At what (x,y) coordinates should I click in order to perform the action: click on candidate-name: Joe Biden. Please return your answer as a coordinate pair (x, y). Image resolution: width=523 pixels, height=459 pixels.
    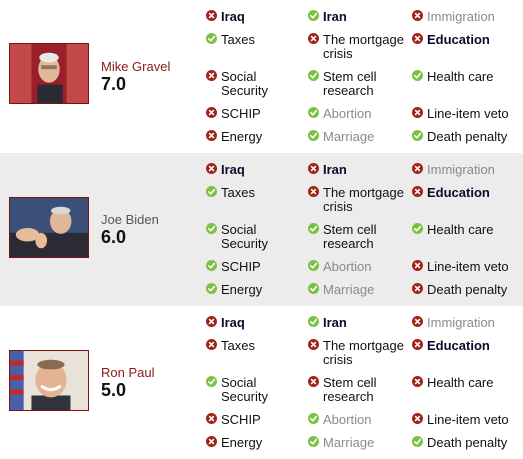
    Looking at the image, I should click on (130, 219).